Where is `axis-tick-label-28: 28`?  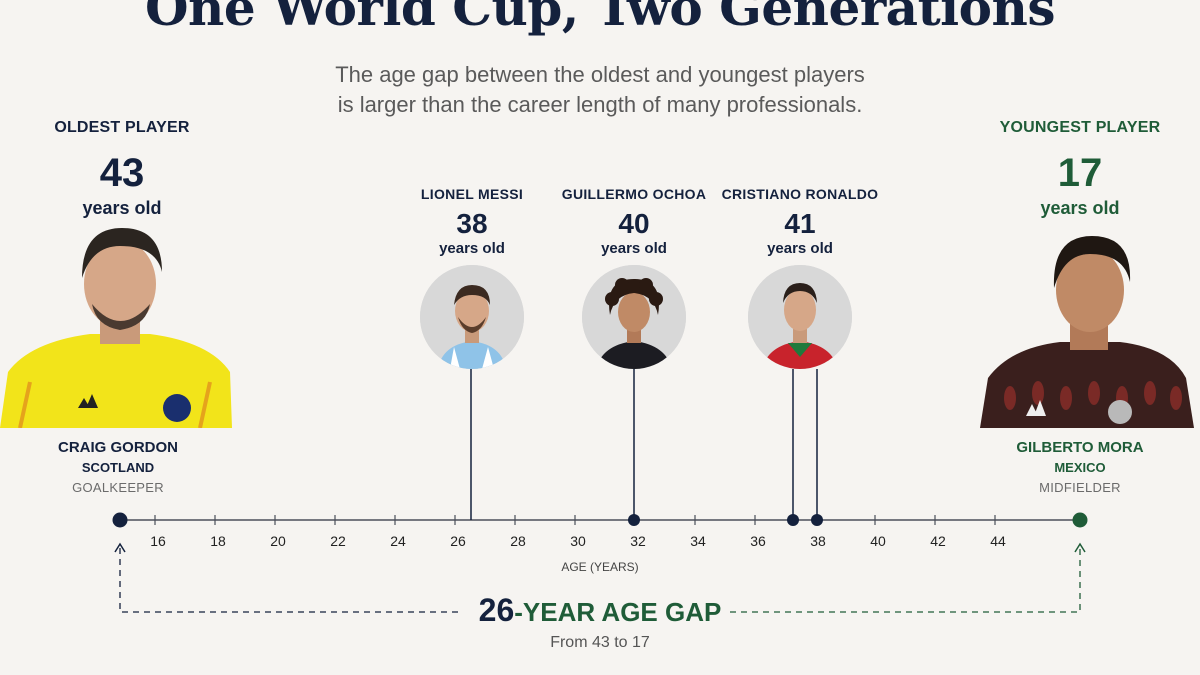 axis-tick-label-28: 28 is located at coordinates (518, 541).